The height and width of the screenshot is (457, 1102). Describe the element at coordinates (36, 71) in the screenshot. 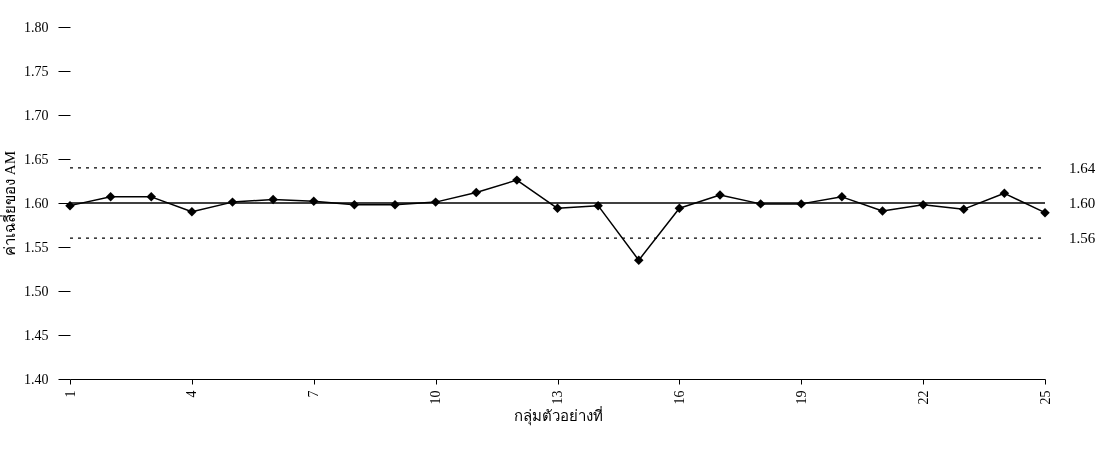

I see `y-tick-label: 1.75` at that location.